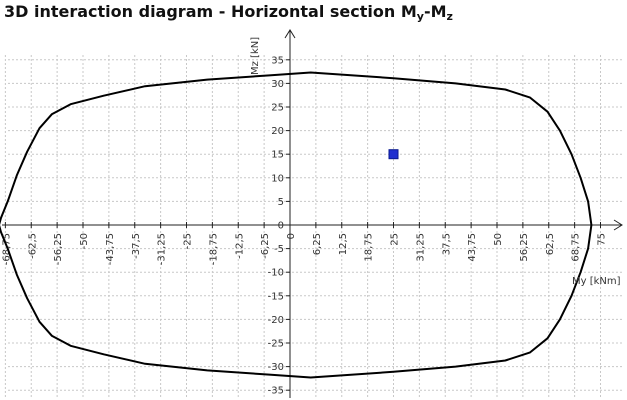 This screenshot has width=627, height=400. What do you see at coordinates (276, 344) in the screenshot?
I see `y-tick-label: -25` at bounding box center [276, 344].